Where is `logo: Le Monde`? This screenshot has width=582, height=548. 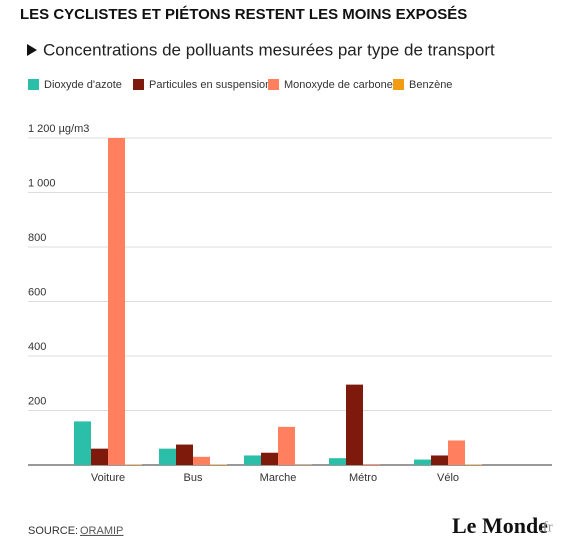 logo: Le Monde is located at coordinates (500, 525).